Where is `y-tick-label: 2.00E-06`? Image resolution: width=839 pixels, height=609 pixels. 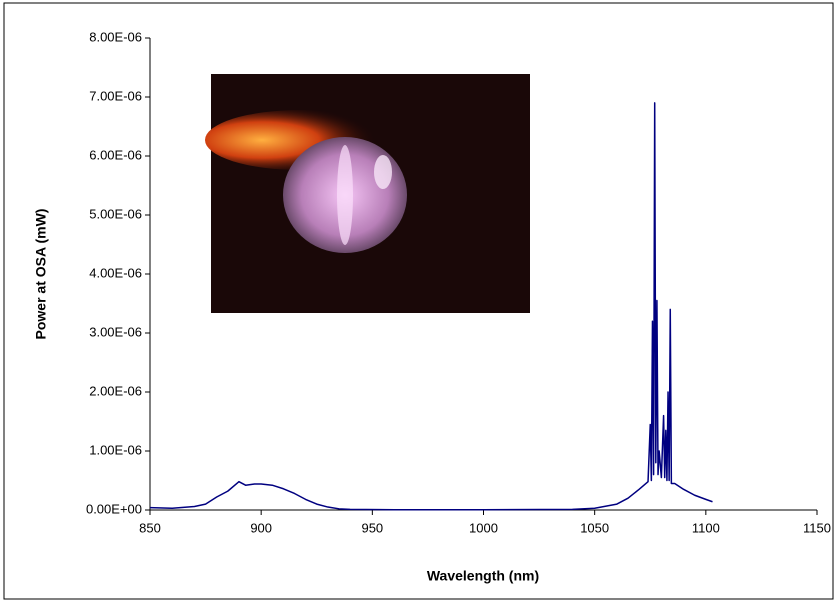
y-tick-label: 2.00E-06 is located at coordinates (115, 390).